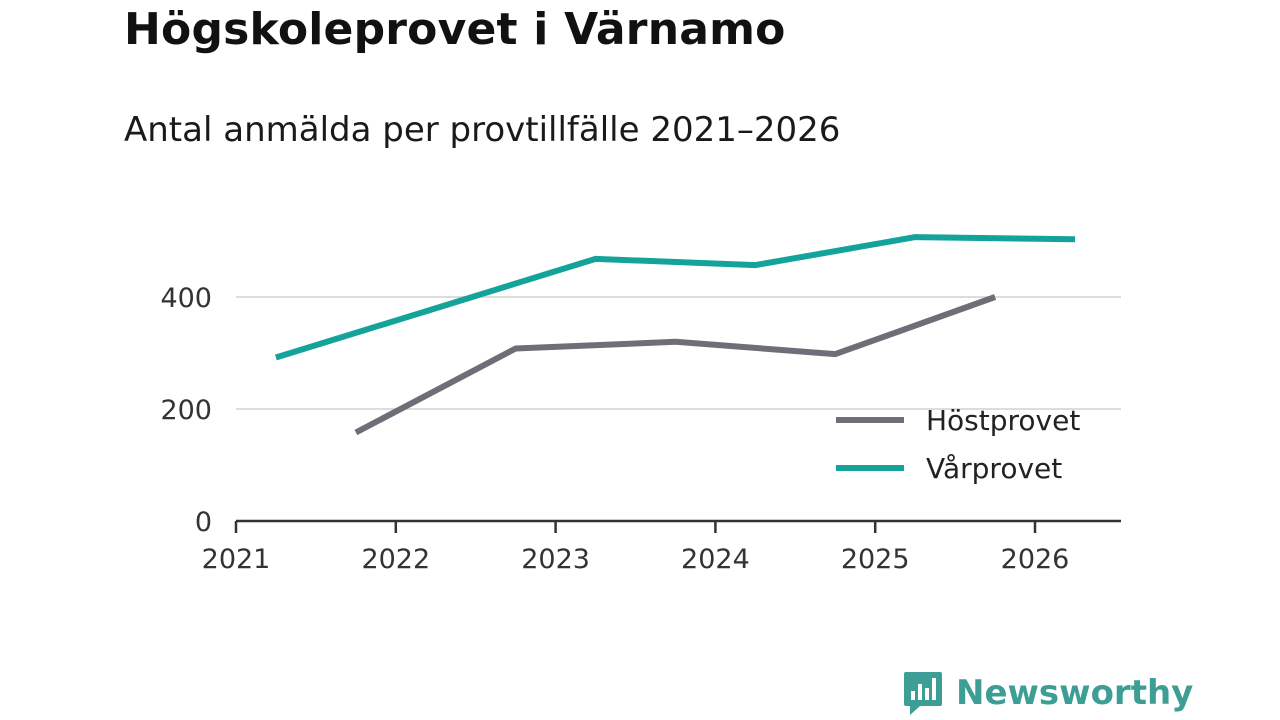 This screenshot has width=1280, height=720. Describe the element at coordinates (677, 526) in the screenshot. I see `x-axis` at that location.